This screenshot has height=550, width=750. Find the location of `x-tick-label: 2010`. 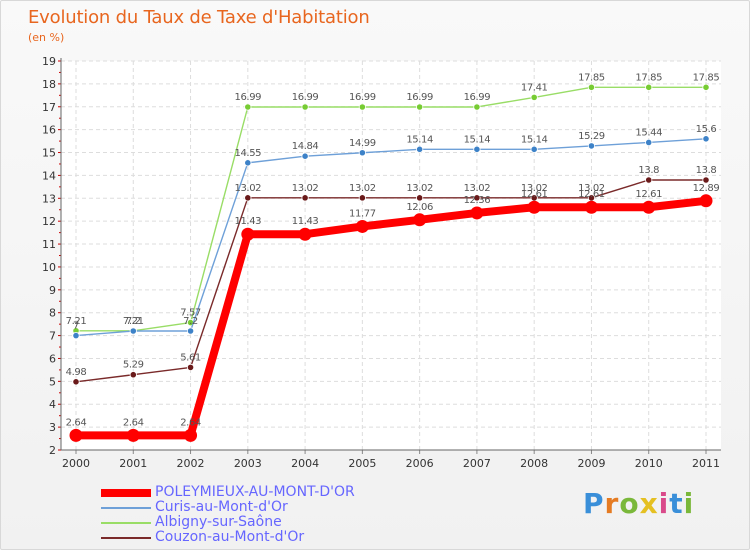

x-tick-label: 2010 is located at coordinates (649, 463).